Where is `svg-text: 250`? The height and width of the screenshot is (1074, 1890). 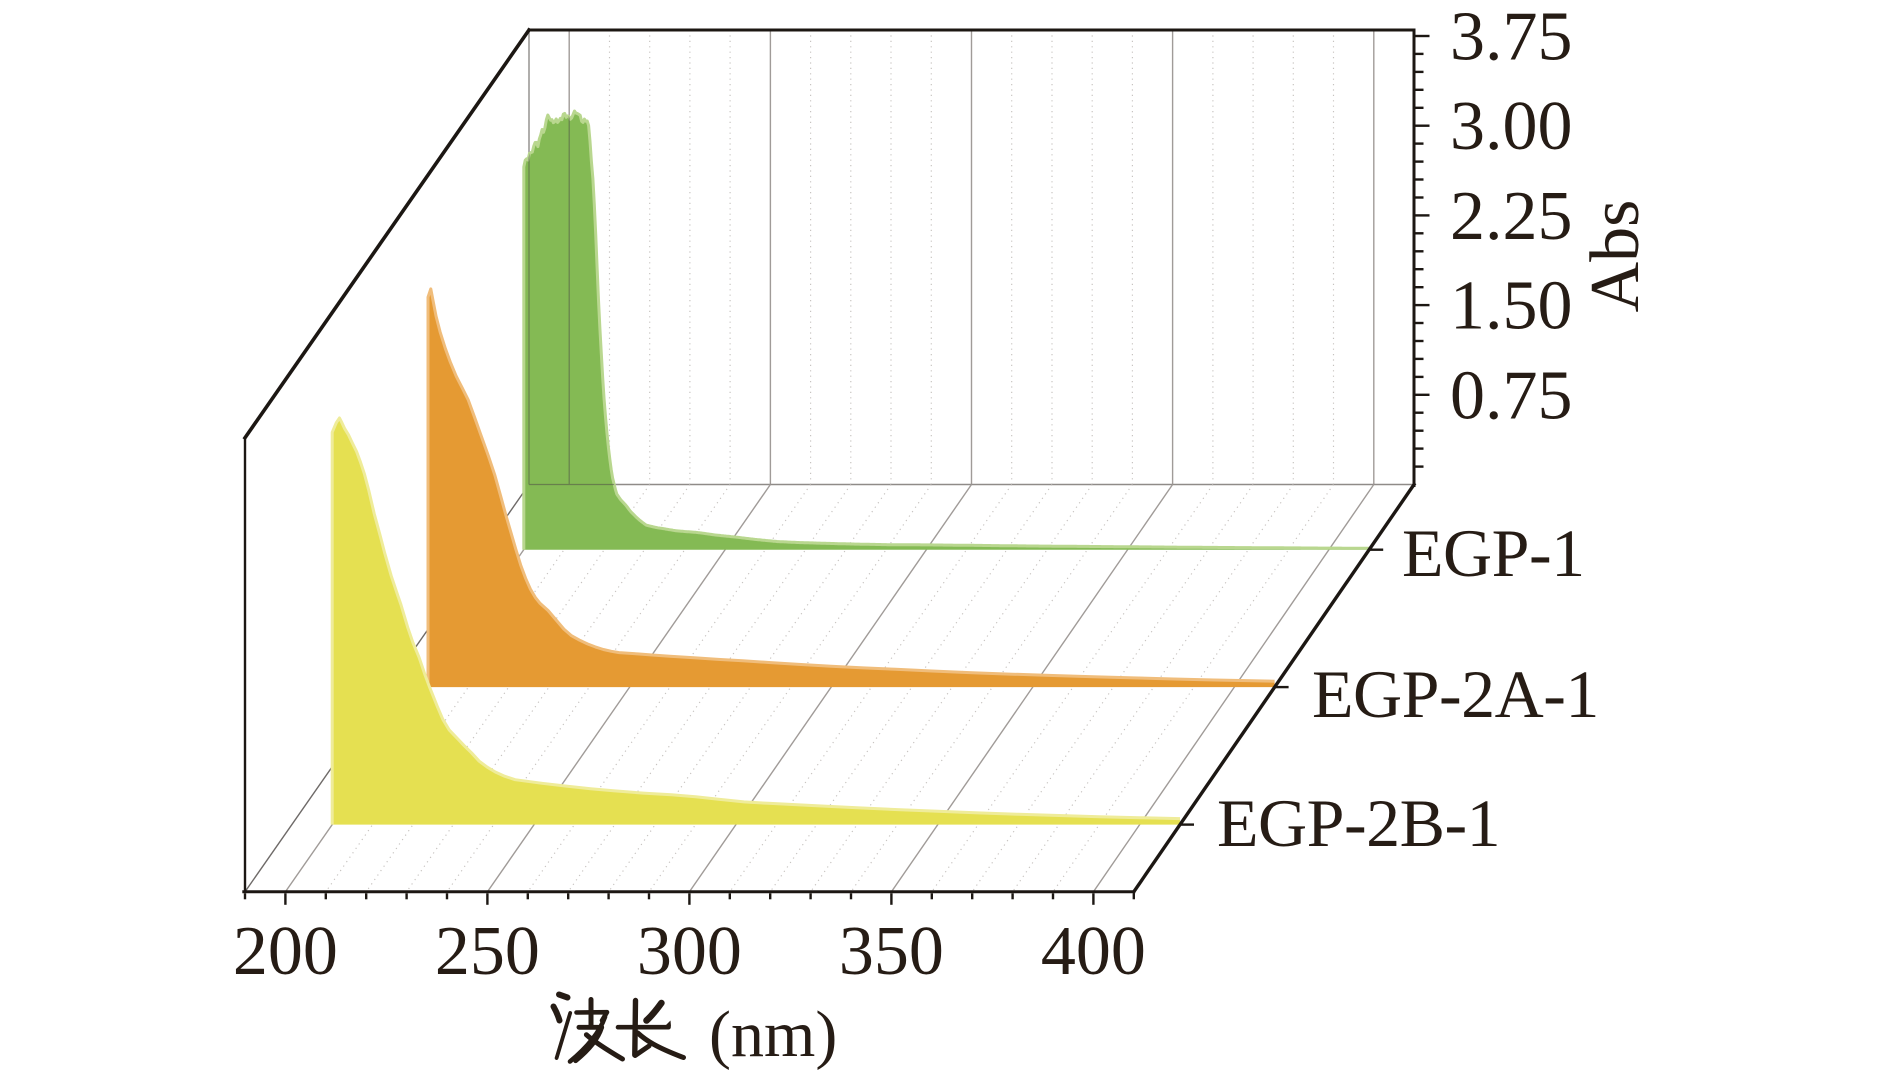
svg-text: 250 is located at coordinates (487, 951).